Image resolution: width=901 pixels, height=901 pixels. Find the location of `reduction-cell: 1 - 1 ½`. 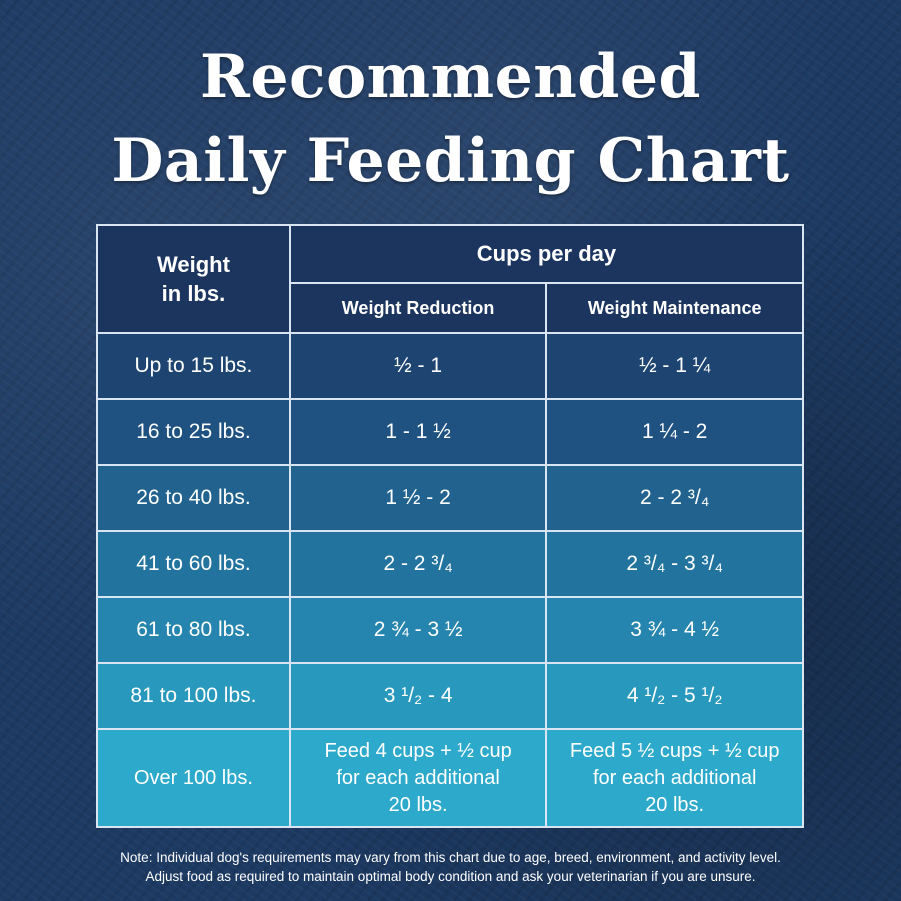

reduction-cell: 1 - 1 ½ is located at coordinates (418, 432).